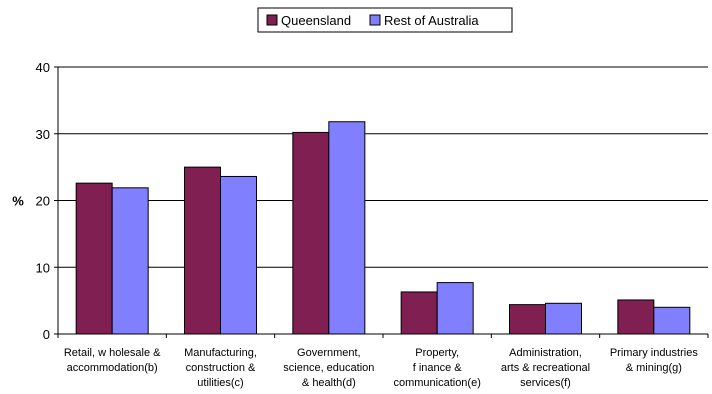 The height and width of the screenshot is (394, 712). Describe the element at coordinates (112, 360) in the screenshot. I see `category-label: Retail, w holesale & accommodation(b)` at that location.